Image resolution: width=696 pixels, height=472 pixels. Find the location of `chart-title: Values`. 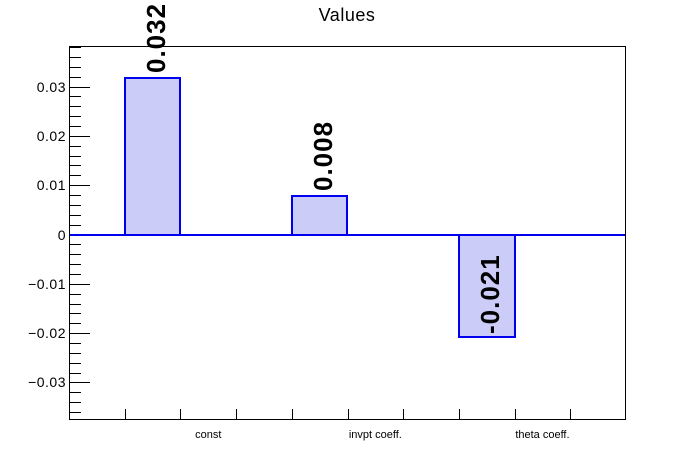

chart-title: Values is located at coordinates (347, 15).